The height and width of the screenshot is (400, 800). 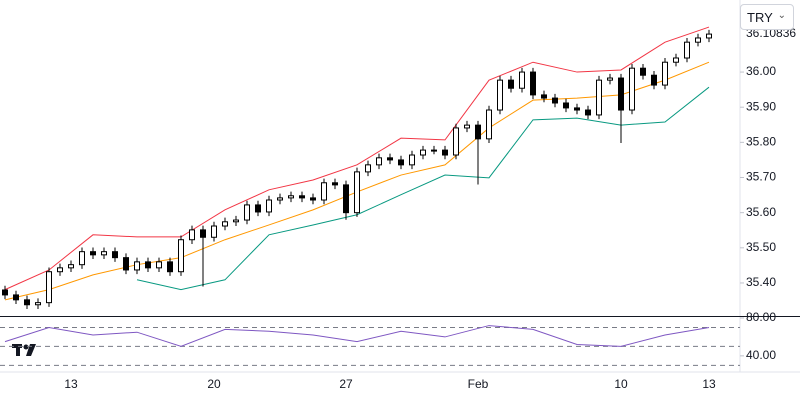 I want to click on y-tick-label: 35.70, so click(x=761, y=177).